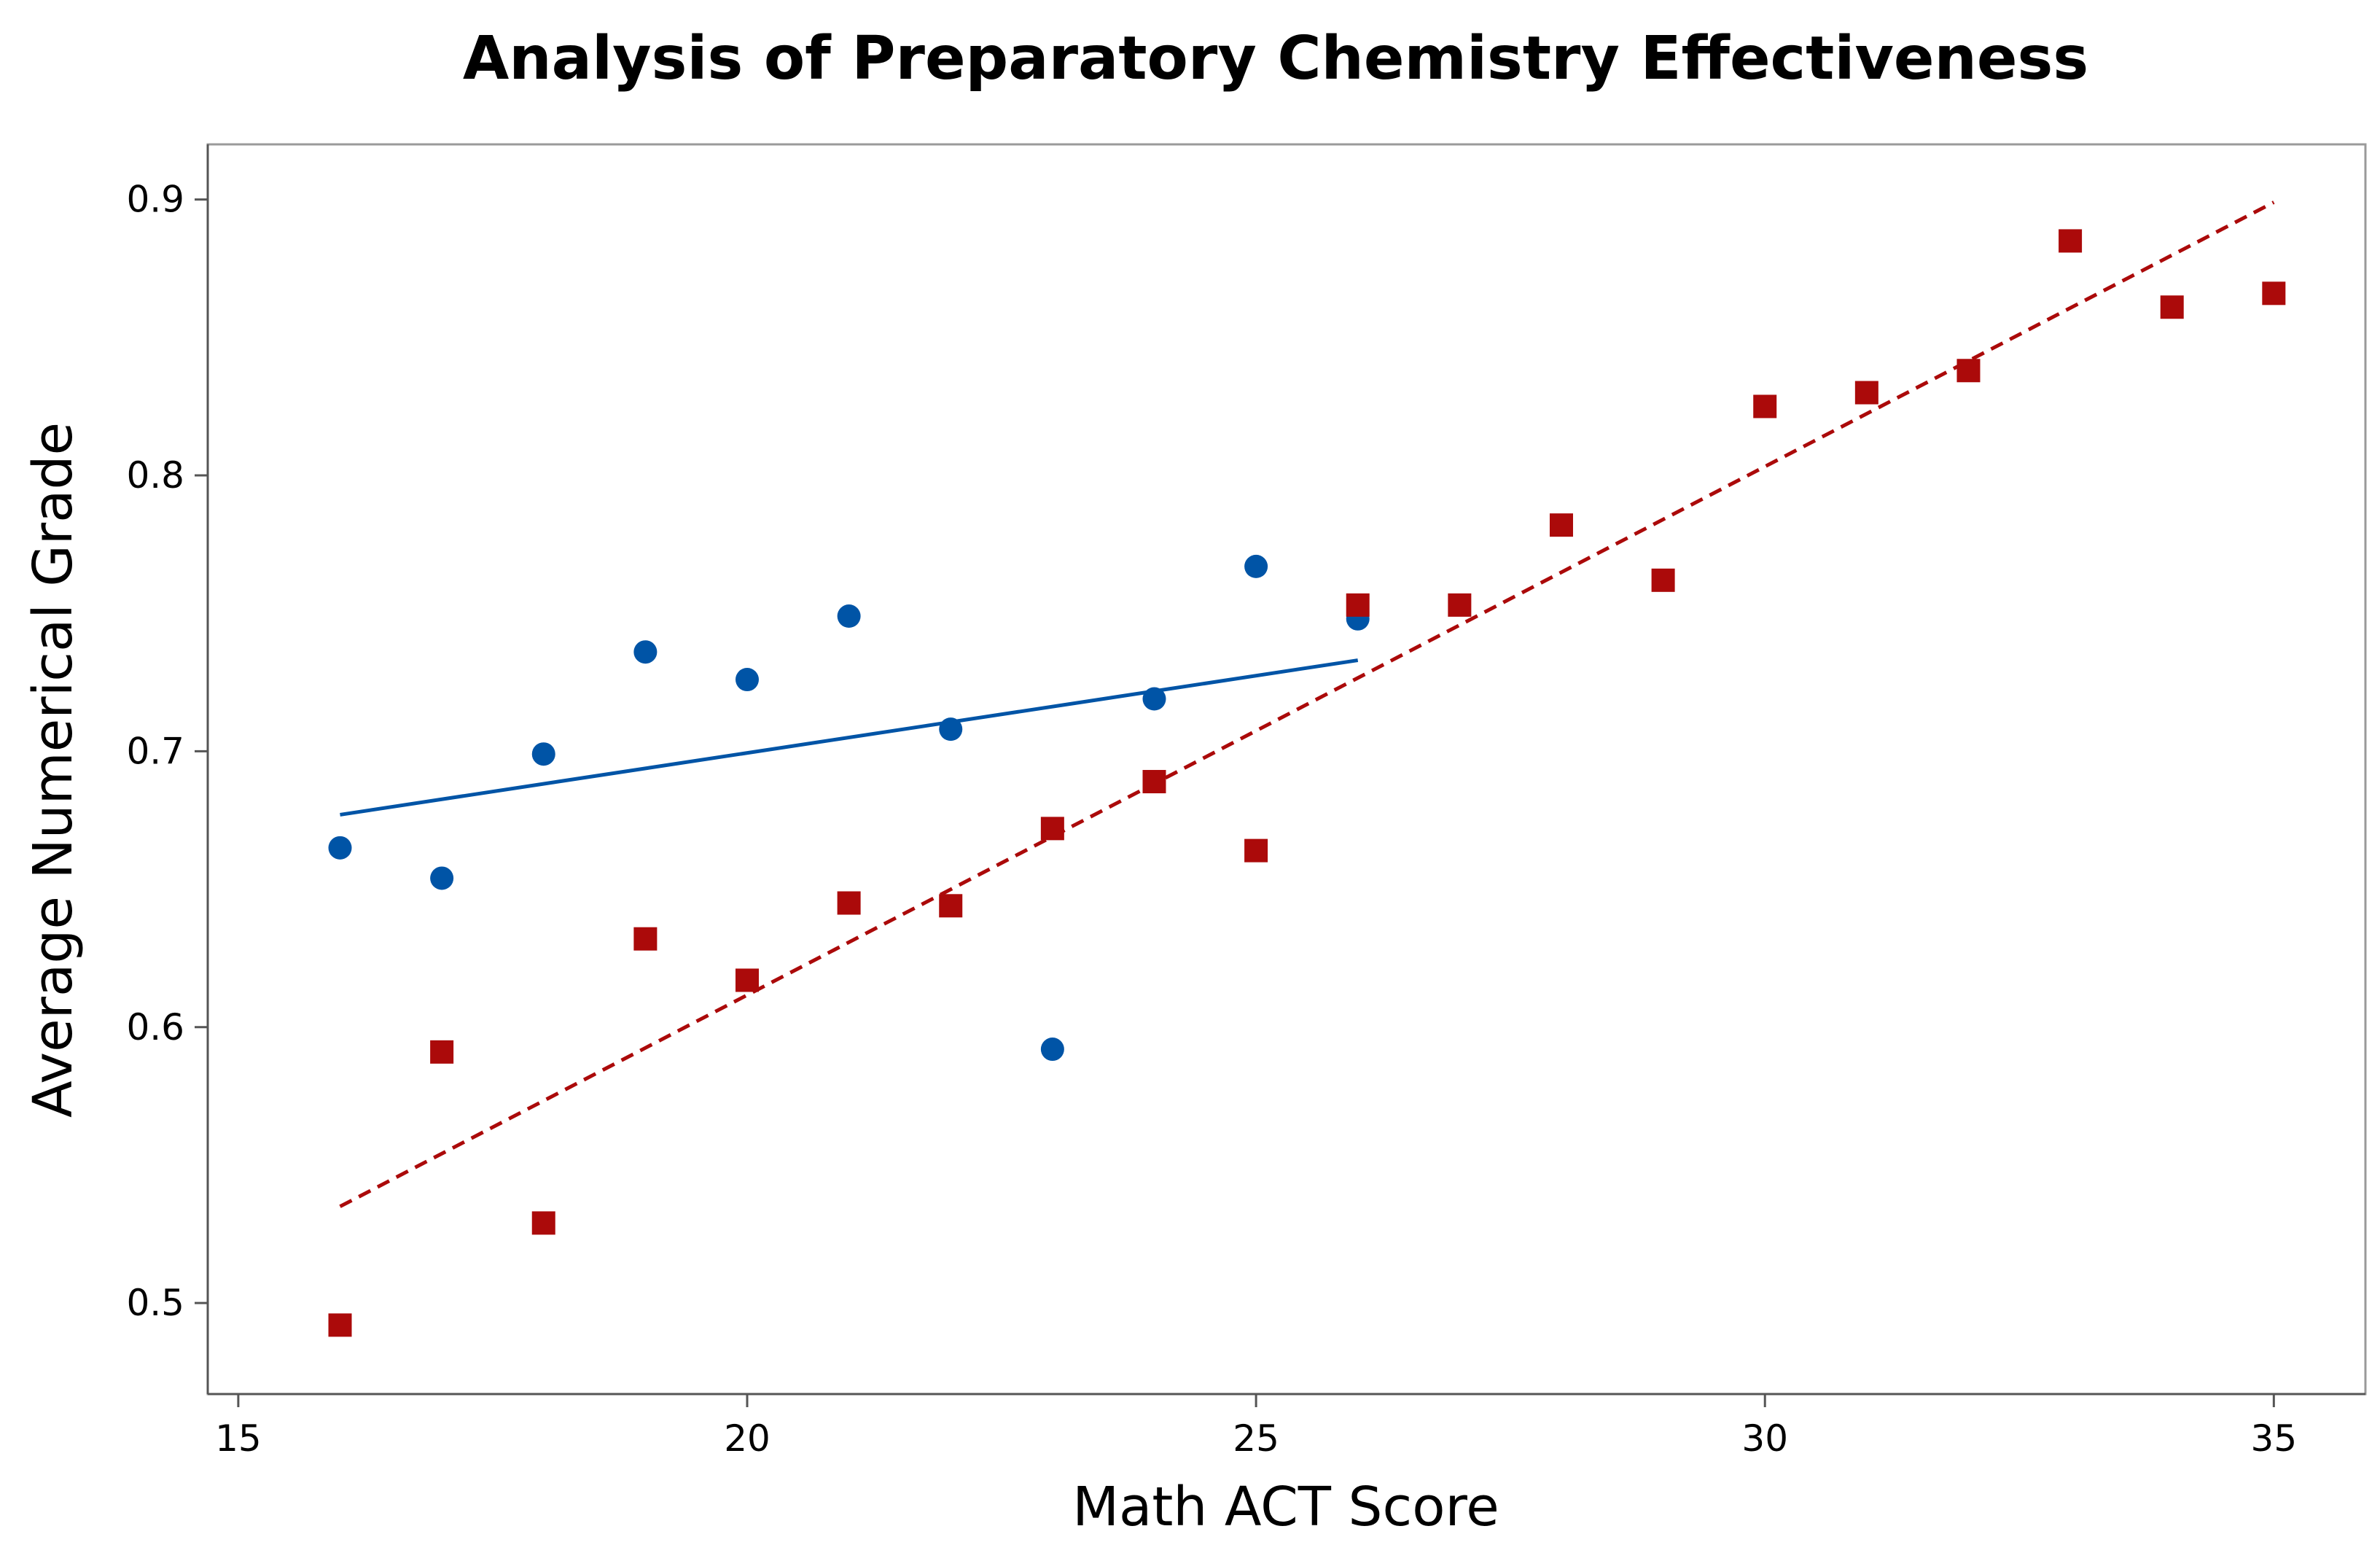 The image size is (2380, 1553). Describe the element at coordinates (155, 475) in the screenshot. I see `y-tick-label: 0.8` at that location.